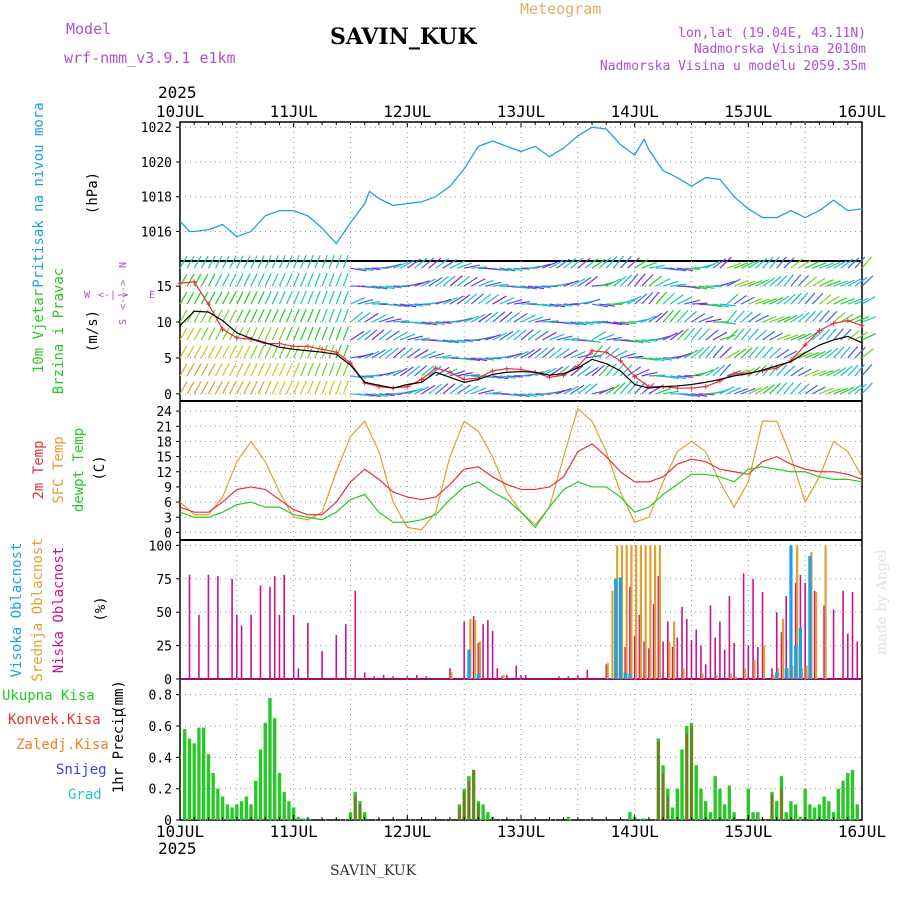 This screenshot has height=900, width=900. What do you see at coordinates (521, 759) in the screenshot?
I see `precip-bars` at bounding box center [521, 759].